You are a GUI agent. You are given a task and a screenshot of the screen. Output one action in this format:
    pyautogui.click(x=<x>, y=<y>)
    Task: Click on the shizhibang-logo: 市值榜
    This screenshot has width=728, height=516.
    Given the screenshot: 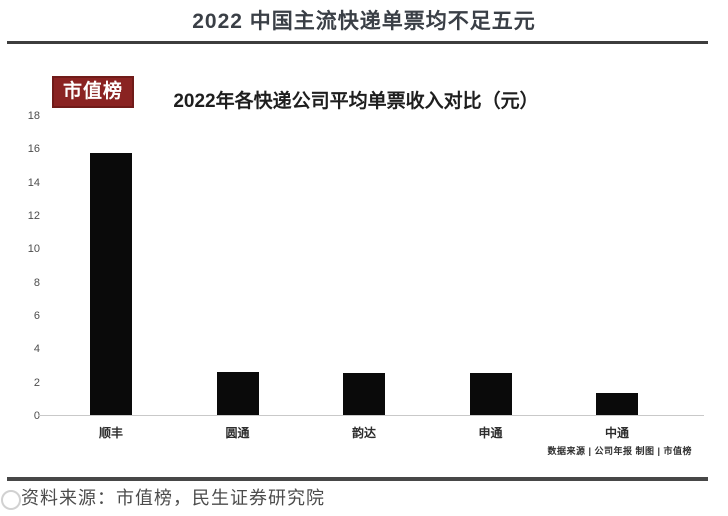 What is the action you would take?
    pyautogui.click(x=93, y=92)
    